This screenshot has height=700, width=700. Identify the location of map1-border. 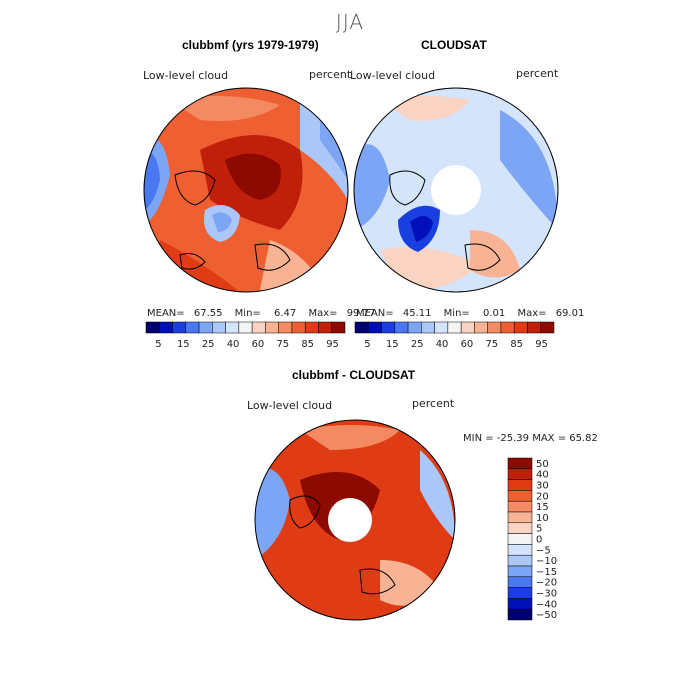
(246, 190).